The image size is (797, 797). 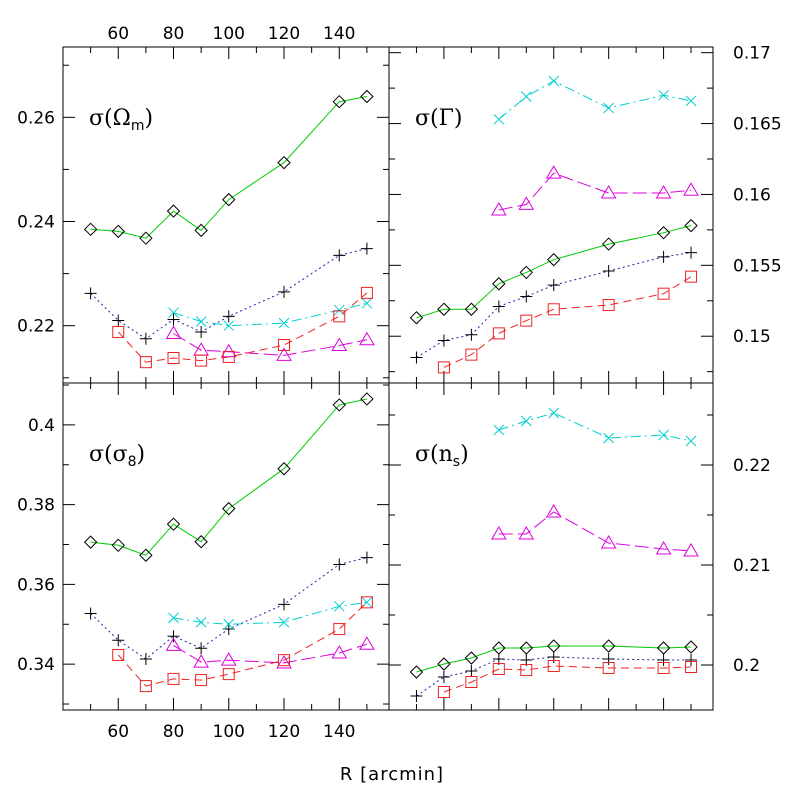 I want to click on y-tick-labels: 0.34 0.36 0.38 0.4, so click(x=36, y=545).